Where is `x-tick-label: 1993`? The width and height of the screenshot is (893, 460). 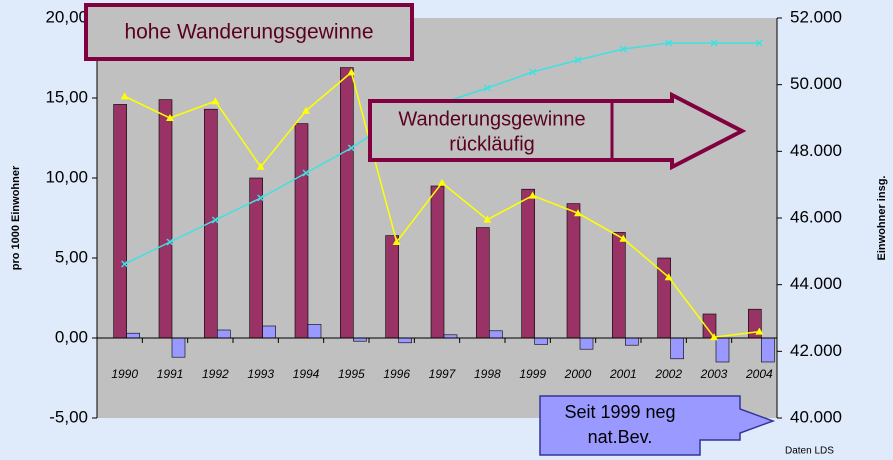
x-tick-label: 1993 is located at coordinates (260, 374).